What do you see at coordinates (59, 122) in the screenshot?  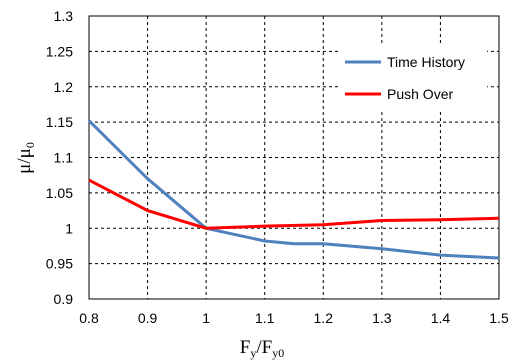 I see `y-tick-label: 1.15` at bounding box center [59, 122].